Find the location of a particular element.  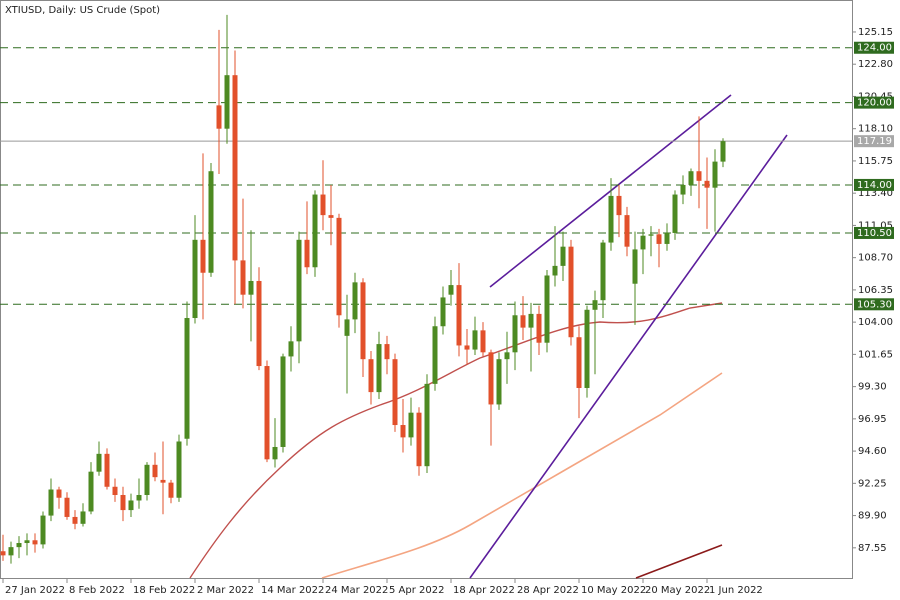

x-tick-label: 20 May 2022 is located at coordinates (677, 590).